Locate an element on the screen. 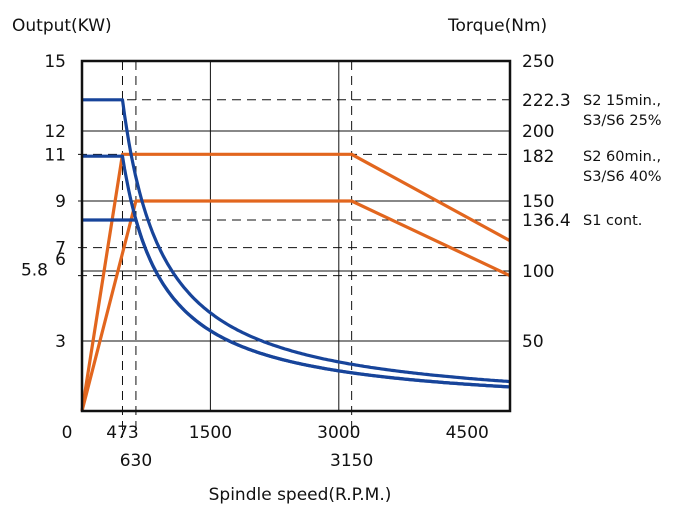 The image size is (677, 509). annotation-line: S2 60min., is located at coordinates (622, 157).